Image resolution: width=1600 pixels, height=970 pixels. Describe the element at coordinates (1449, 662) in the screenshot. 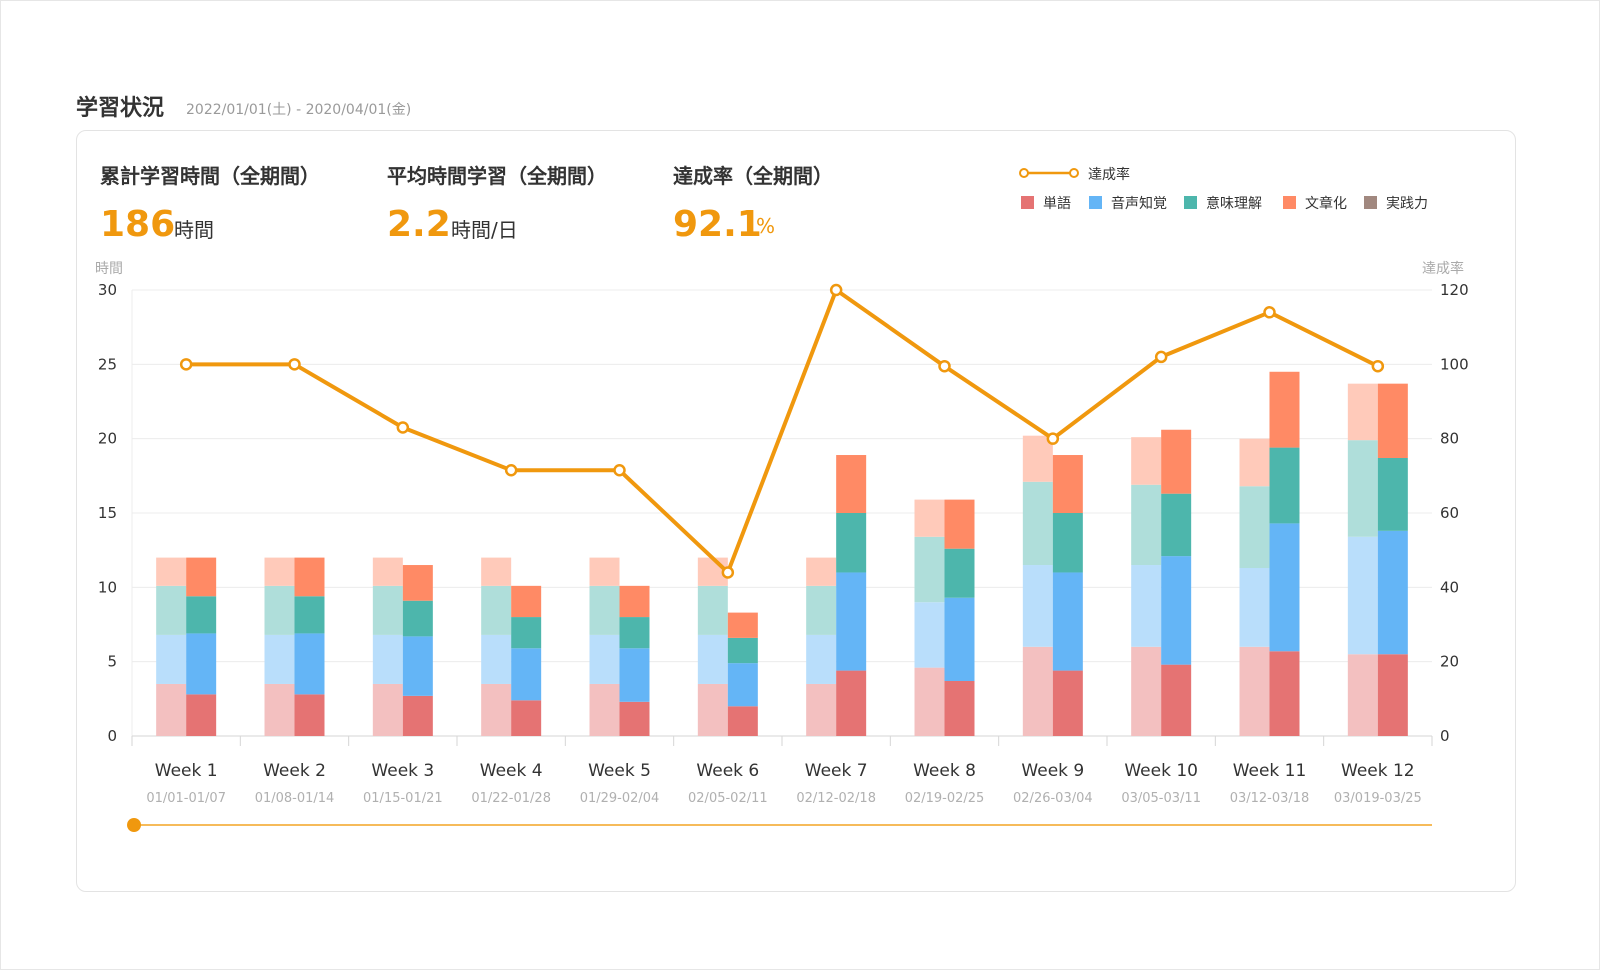

I see `y-right-tick-label: 20` at that location.